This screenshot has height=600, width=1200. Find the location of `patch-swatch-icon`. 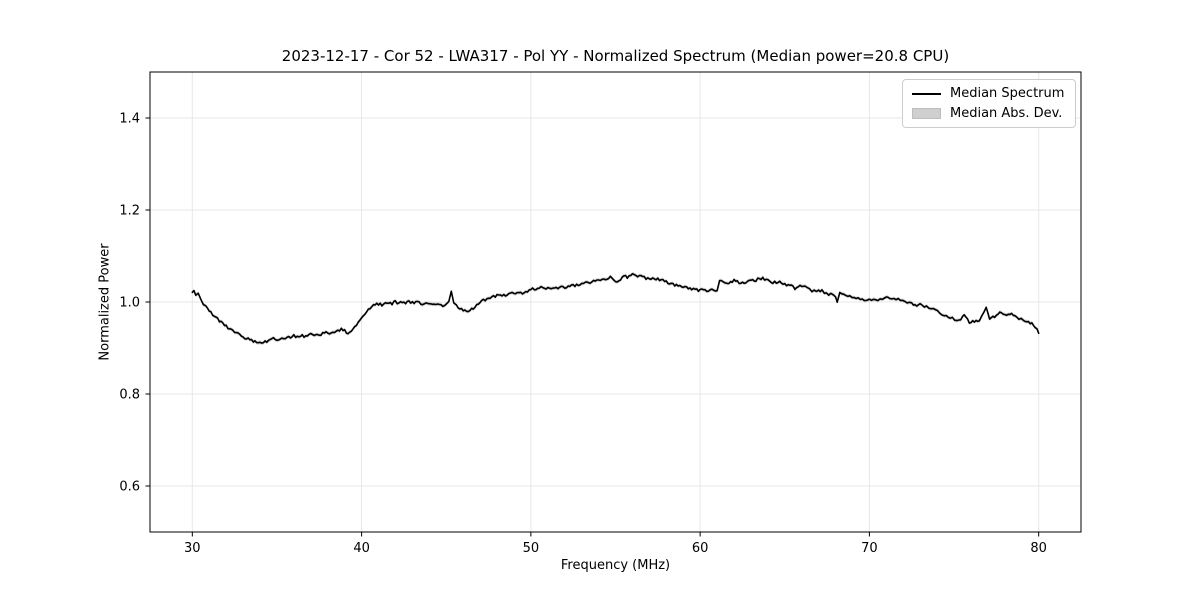

patch-swatch-icon is located at coordinates (926, 113).